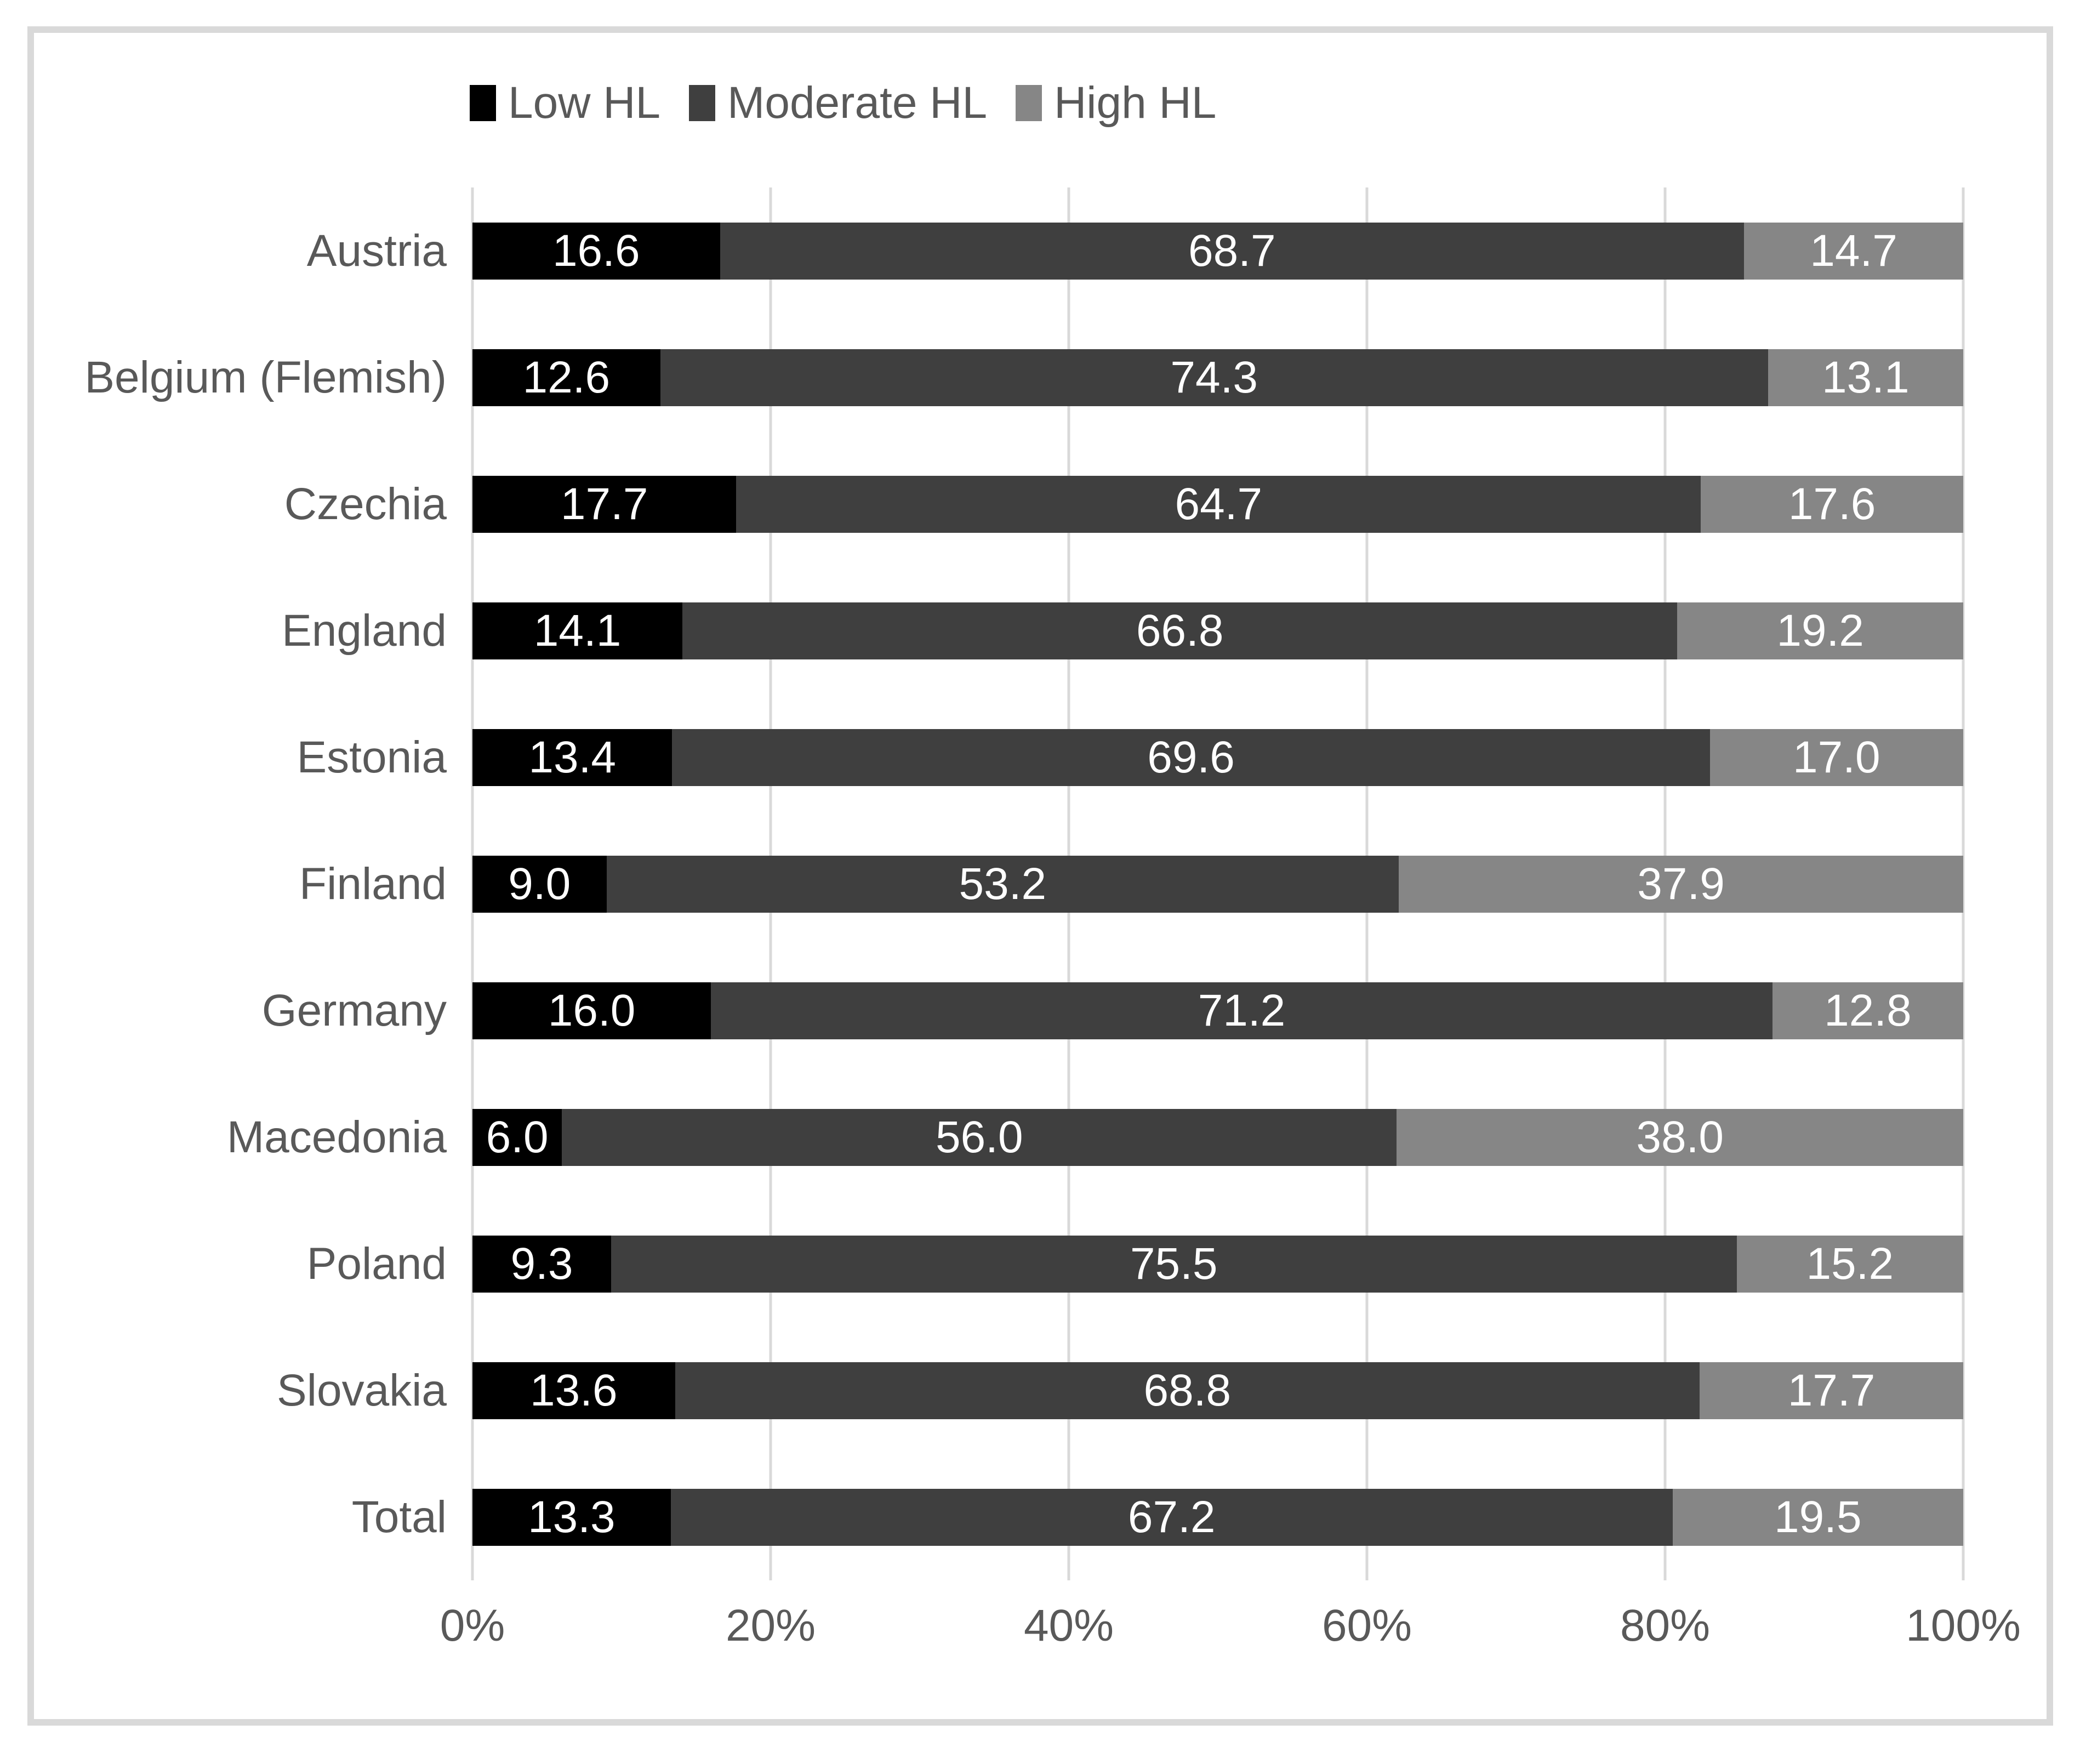  I want to click on bar-segment-finland-moderate-hl: 53.2, so click(1003, 884).